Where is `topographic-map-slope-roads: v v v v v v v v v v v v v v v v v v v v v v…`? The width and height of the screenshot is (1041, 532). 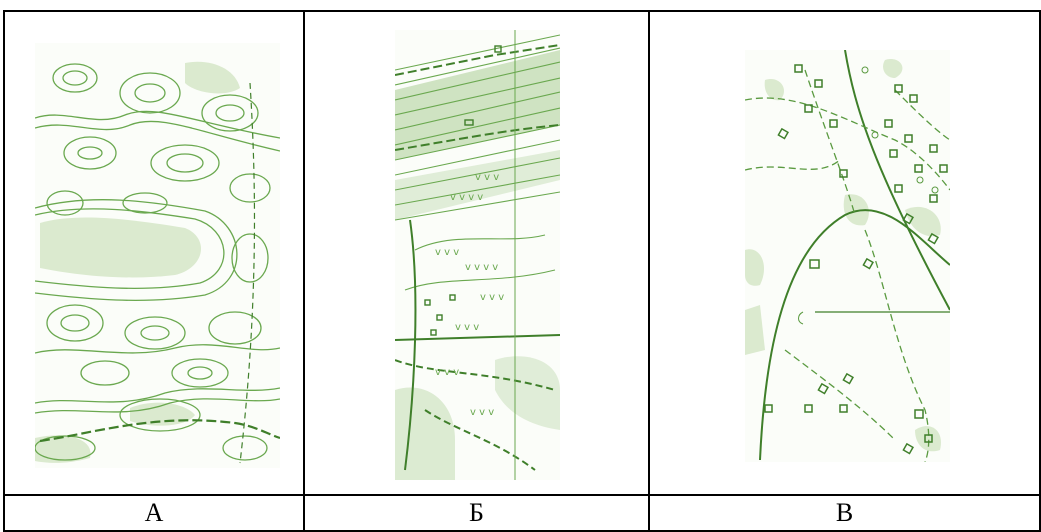
topographic-map-slope-roads: v v v v v v v v v v v v v v v v v v v v v v… is located at coordinates (477, 255).